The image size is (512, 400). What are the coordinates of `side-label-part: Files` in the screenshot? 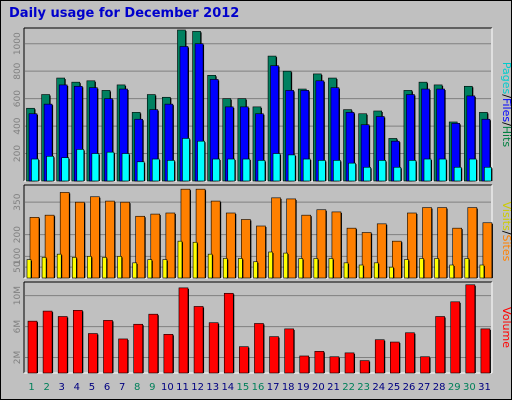 It's located at (505, 110).